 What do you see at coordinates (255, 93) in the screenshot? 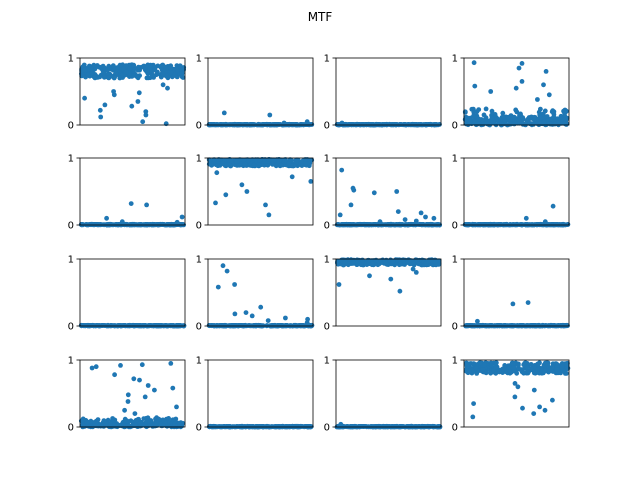
I see `subplot-1-2: 01` at bounding box center [255, 93].